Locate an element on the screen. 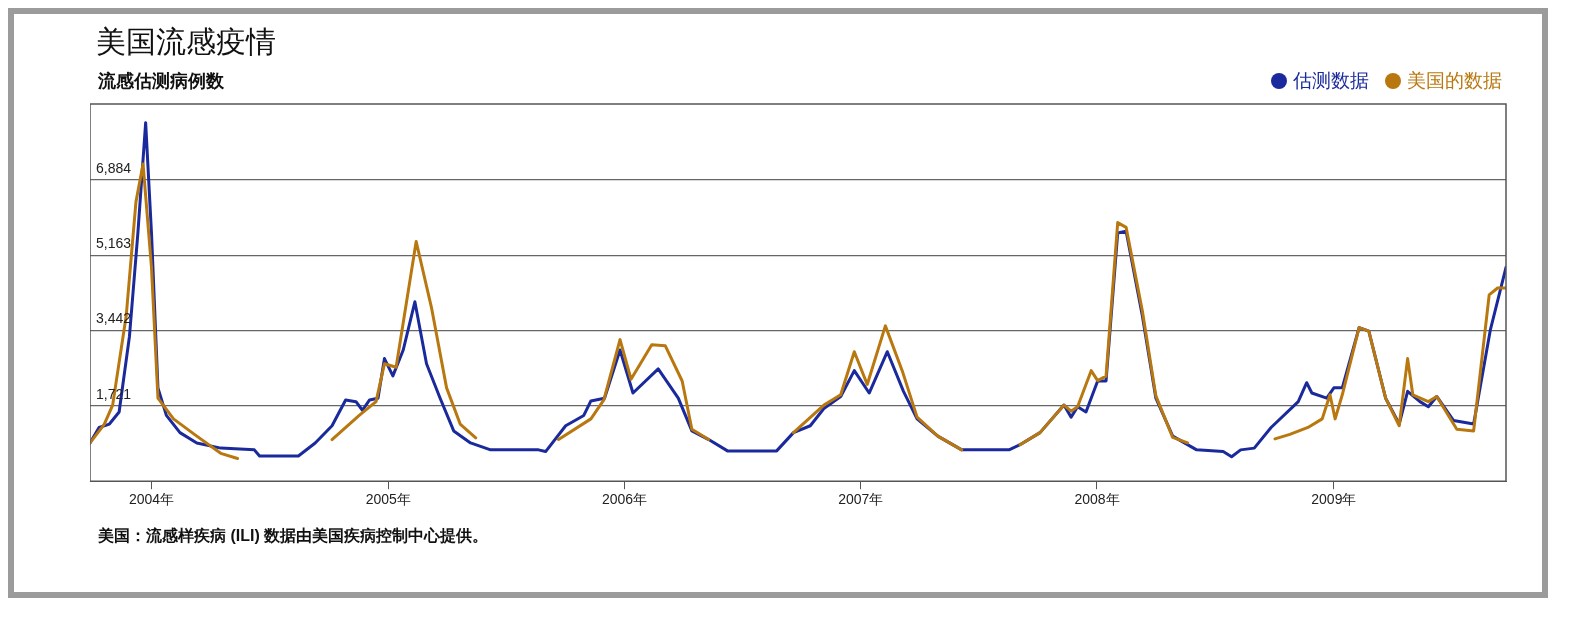  chart-title: 美国流感疫情 is located at coordinates (186, 42).